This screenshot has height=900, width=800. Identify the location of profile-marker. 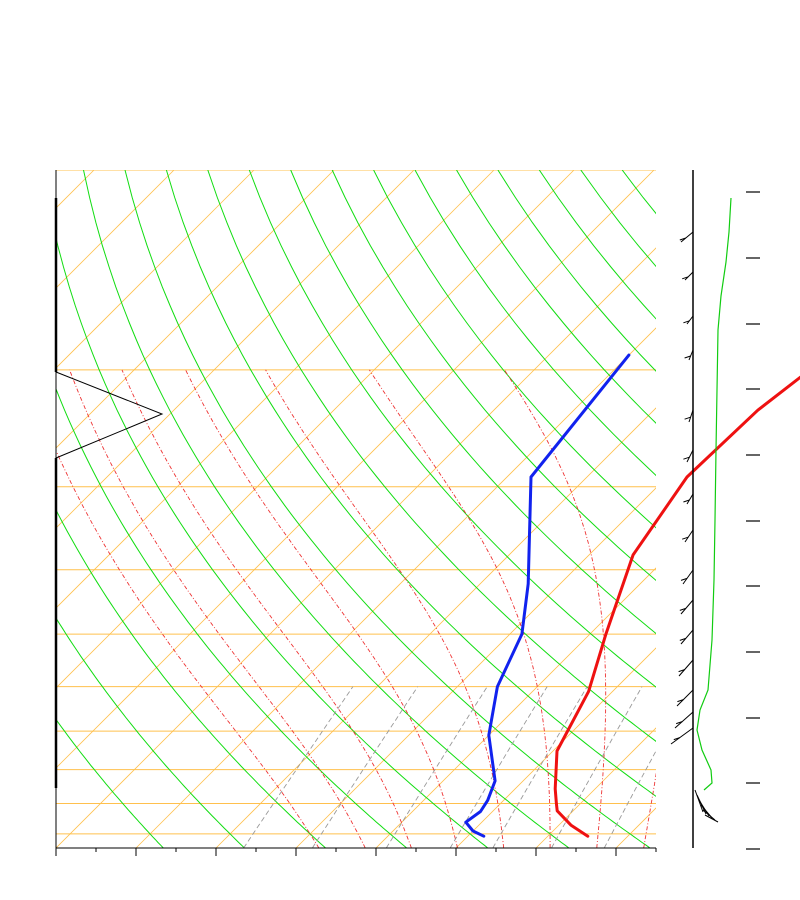
(109, 415).